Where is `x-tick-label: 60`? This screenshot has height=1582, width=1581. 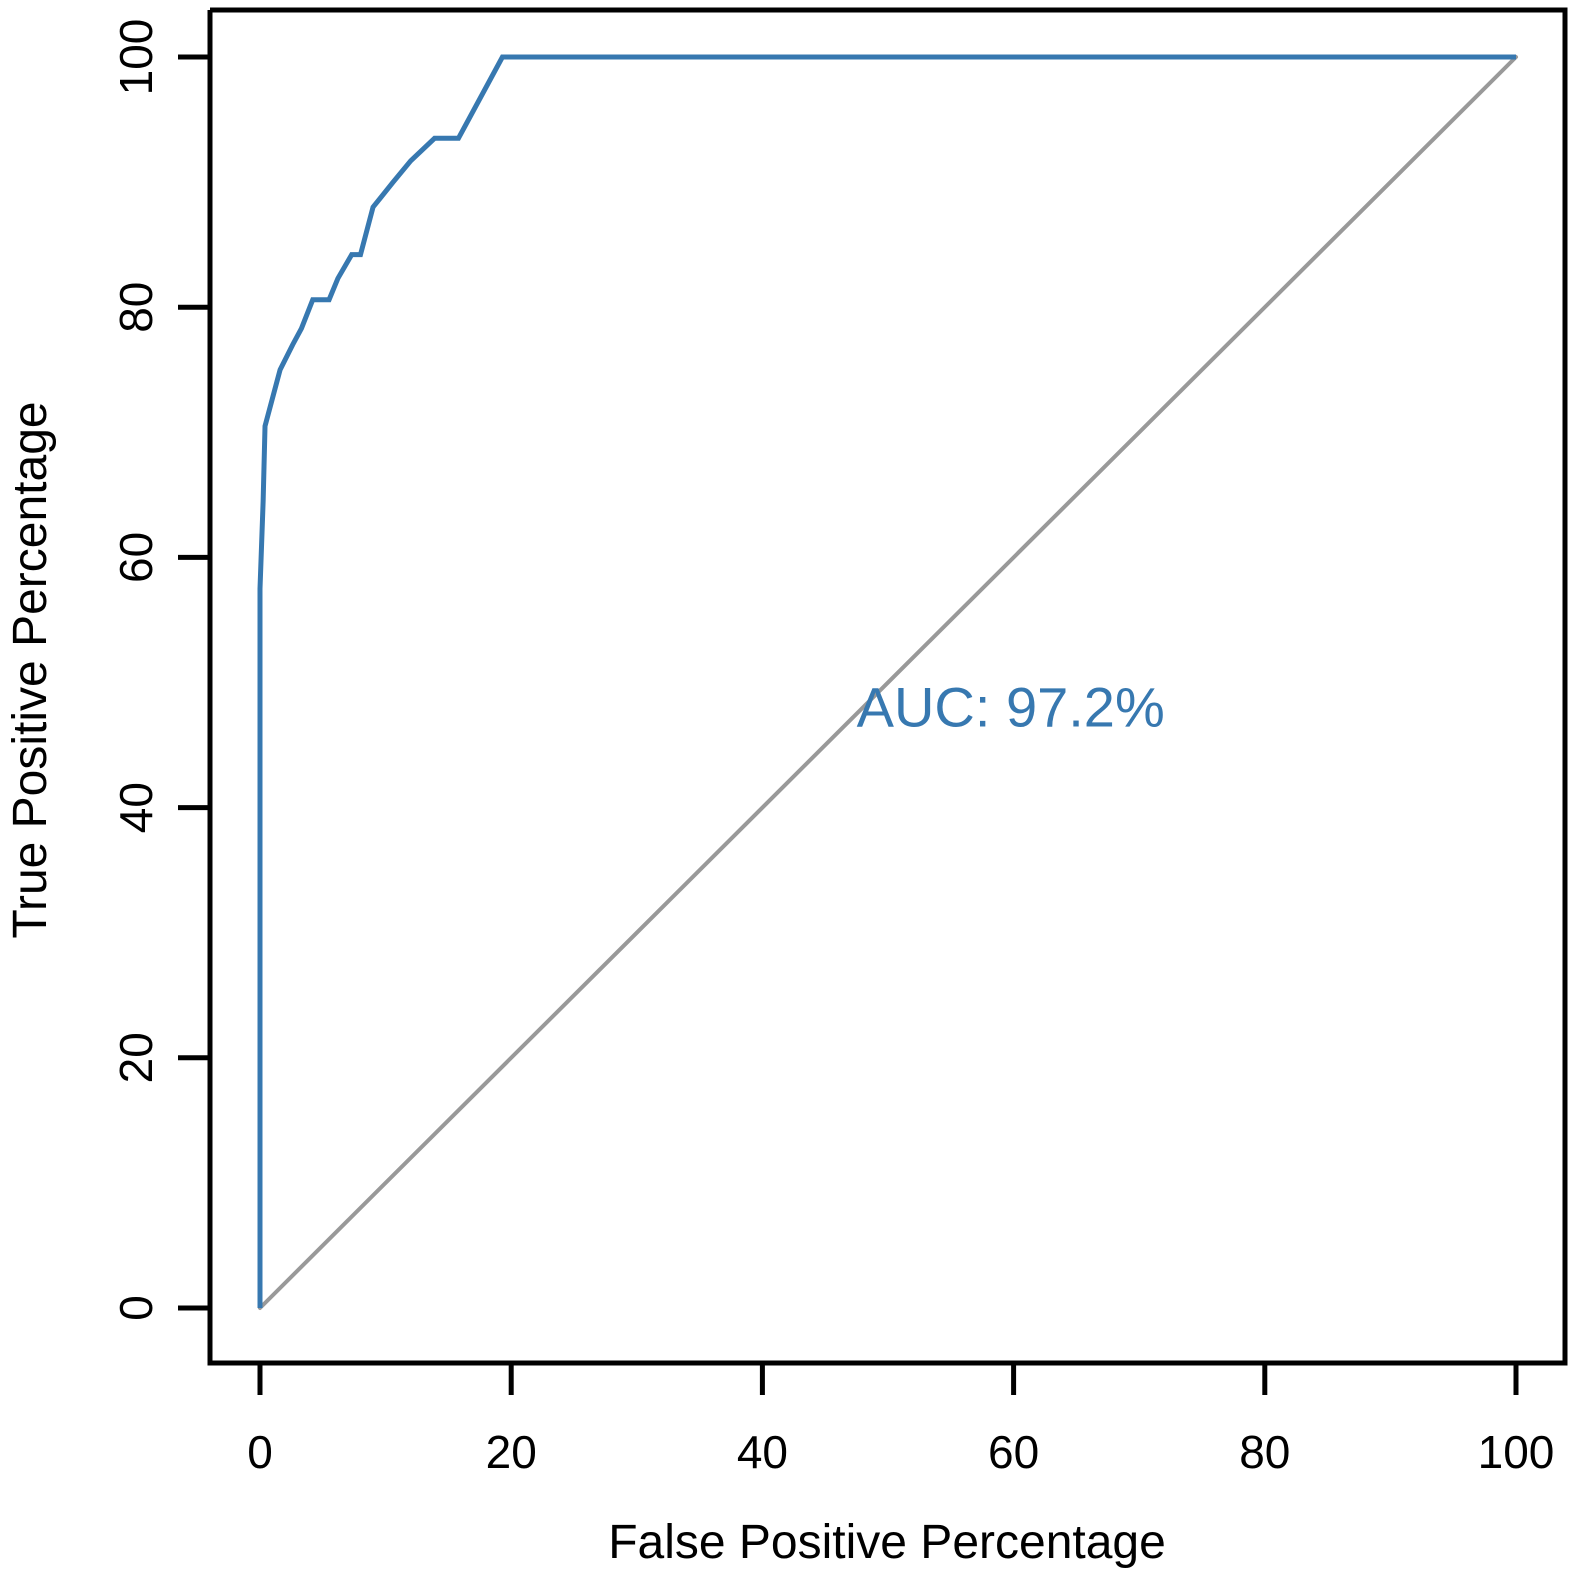
x-tick-label: 60 is located at coordinates (1013, 1452).